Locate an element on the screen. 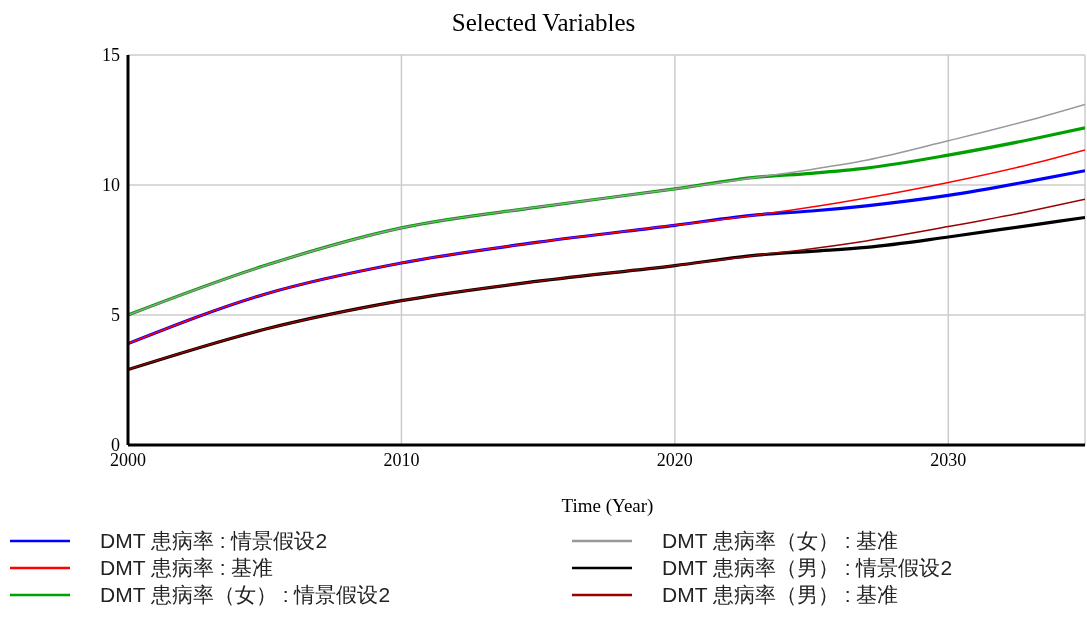  legend-label: DMT 患病率（女） : 情景假设2 is located at coordinates (245, 594).